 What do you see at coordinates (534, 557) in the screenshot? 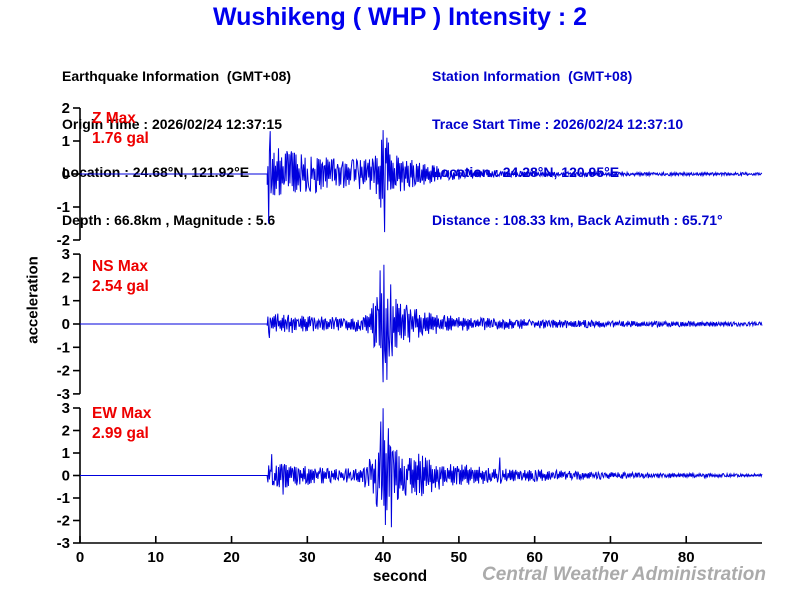
I see `x-tick-label: 60` at bounding box center [534, 557].